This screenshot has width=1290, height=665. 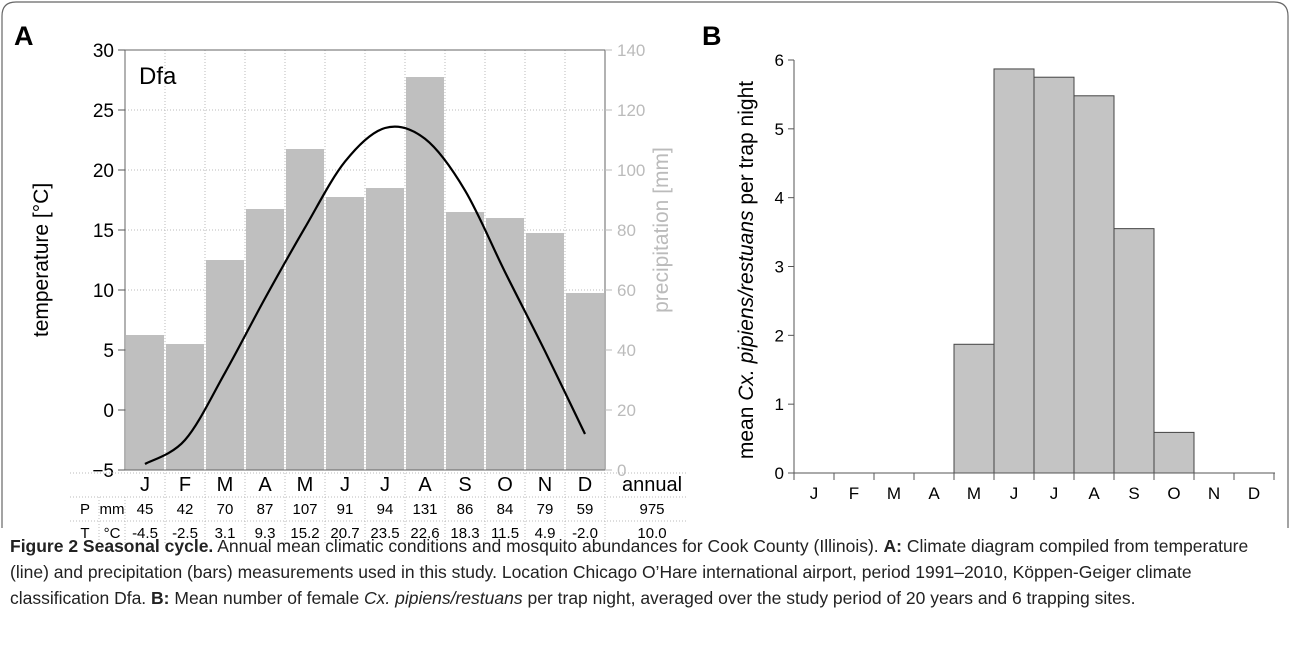 I want to click on table-cell: 3.1, so click(x=225, y=533).